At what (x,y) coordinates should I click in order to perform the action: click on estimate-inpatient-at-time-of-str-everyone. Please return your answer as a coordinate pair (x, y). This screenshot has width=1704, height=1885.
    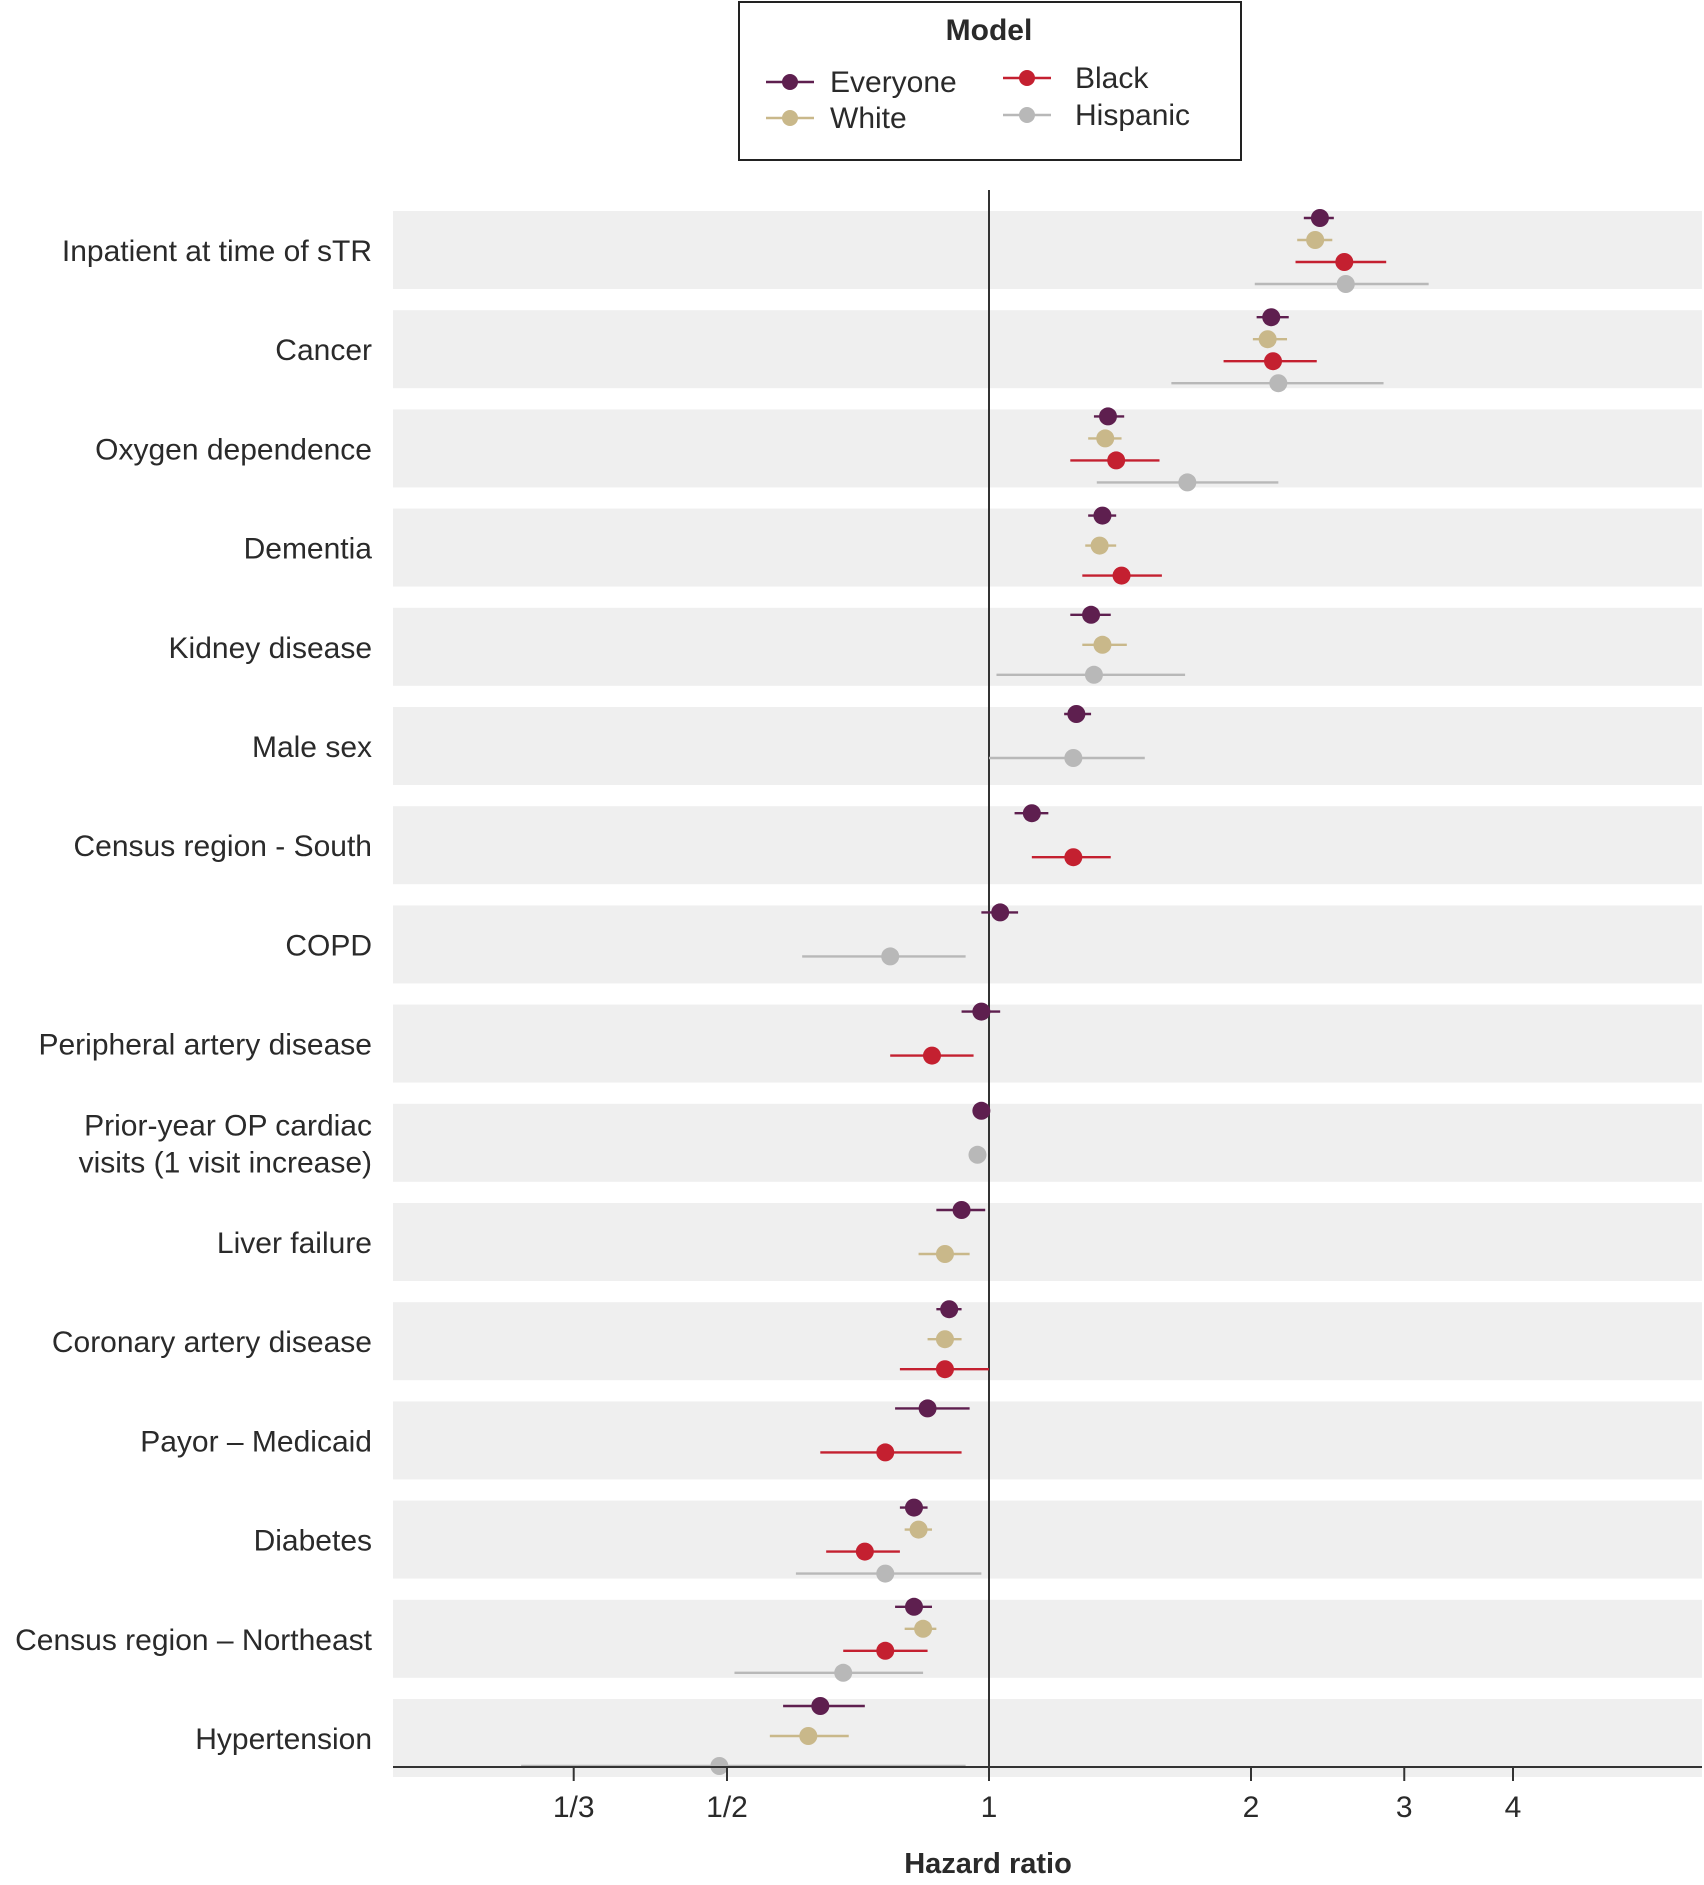
    Looking at the image, I should click on (1318, 218).